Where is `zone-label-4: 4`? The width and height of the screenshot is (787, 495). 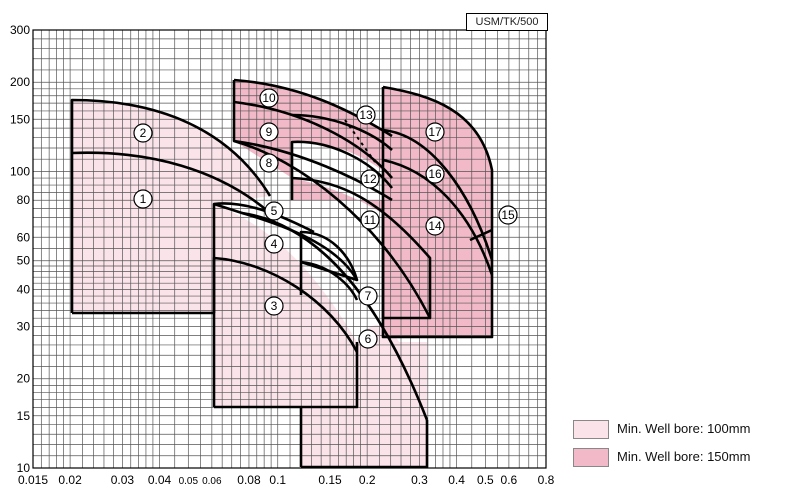 zone-label-4: 4 is located at coordinates (274, 244).